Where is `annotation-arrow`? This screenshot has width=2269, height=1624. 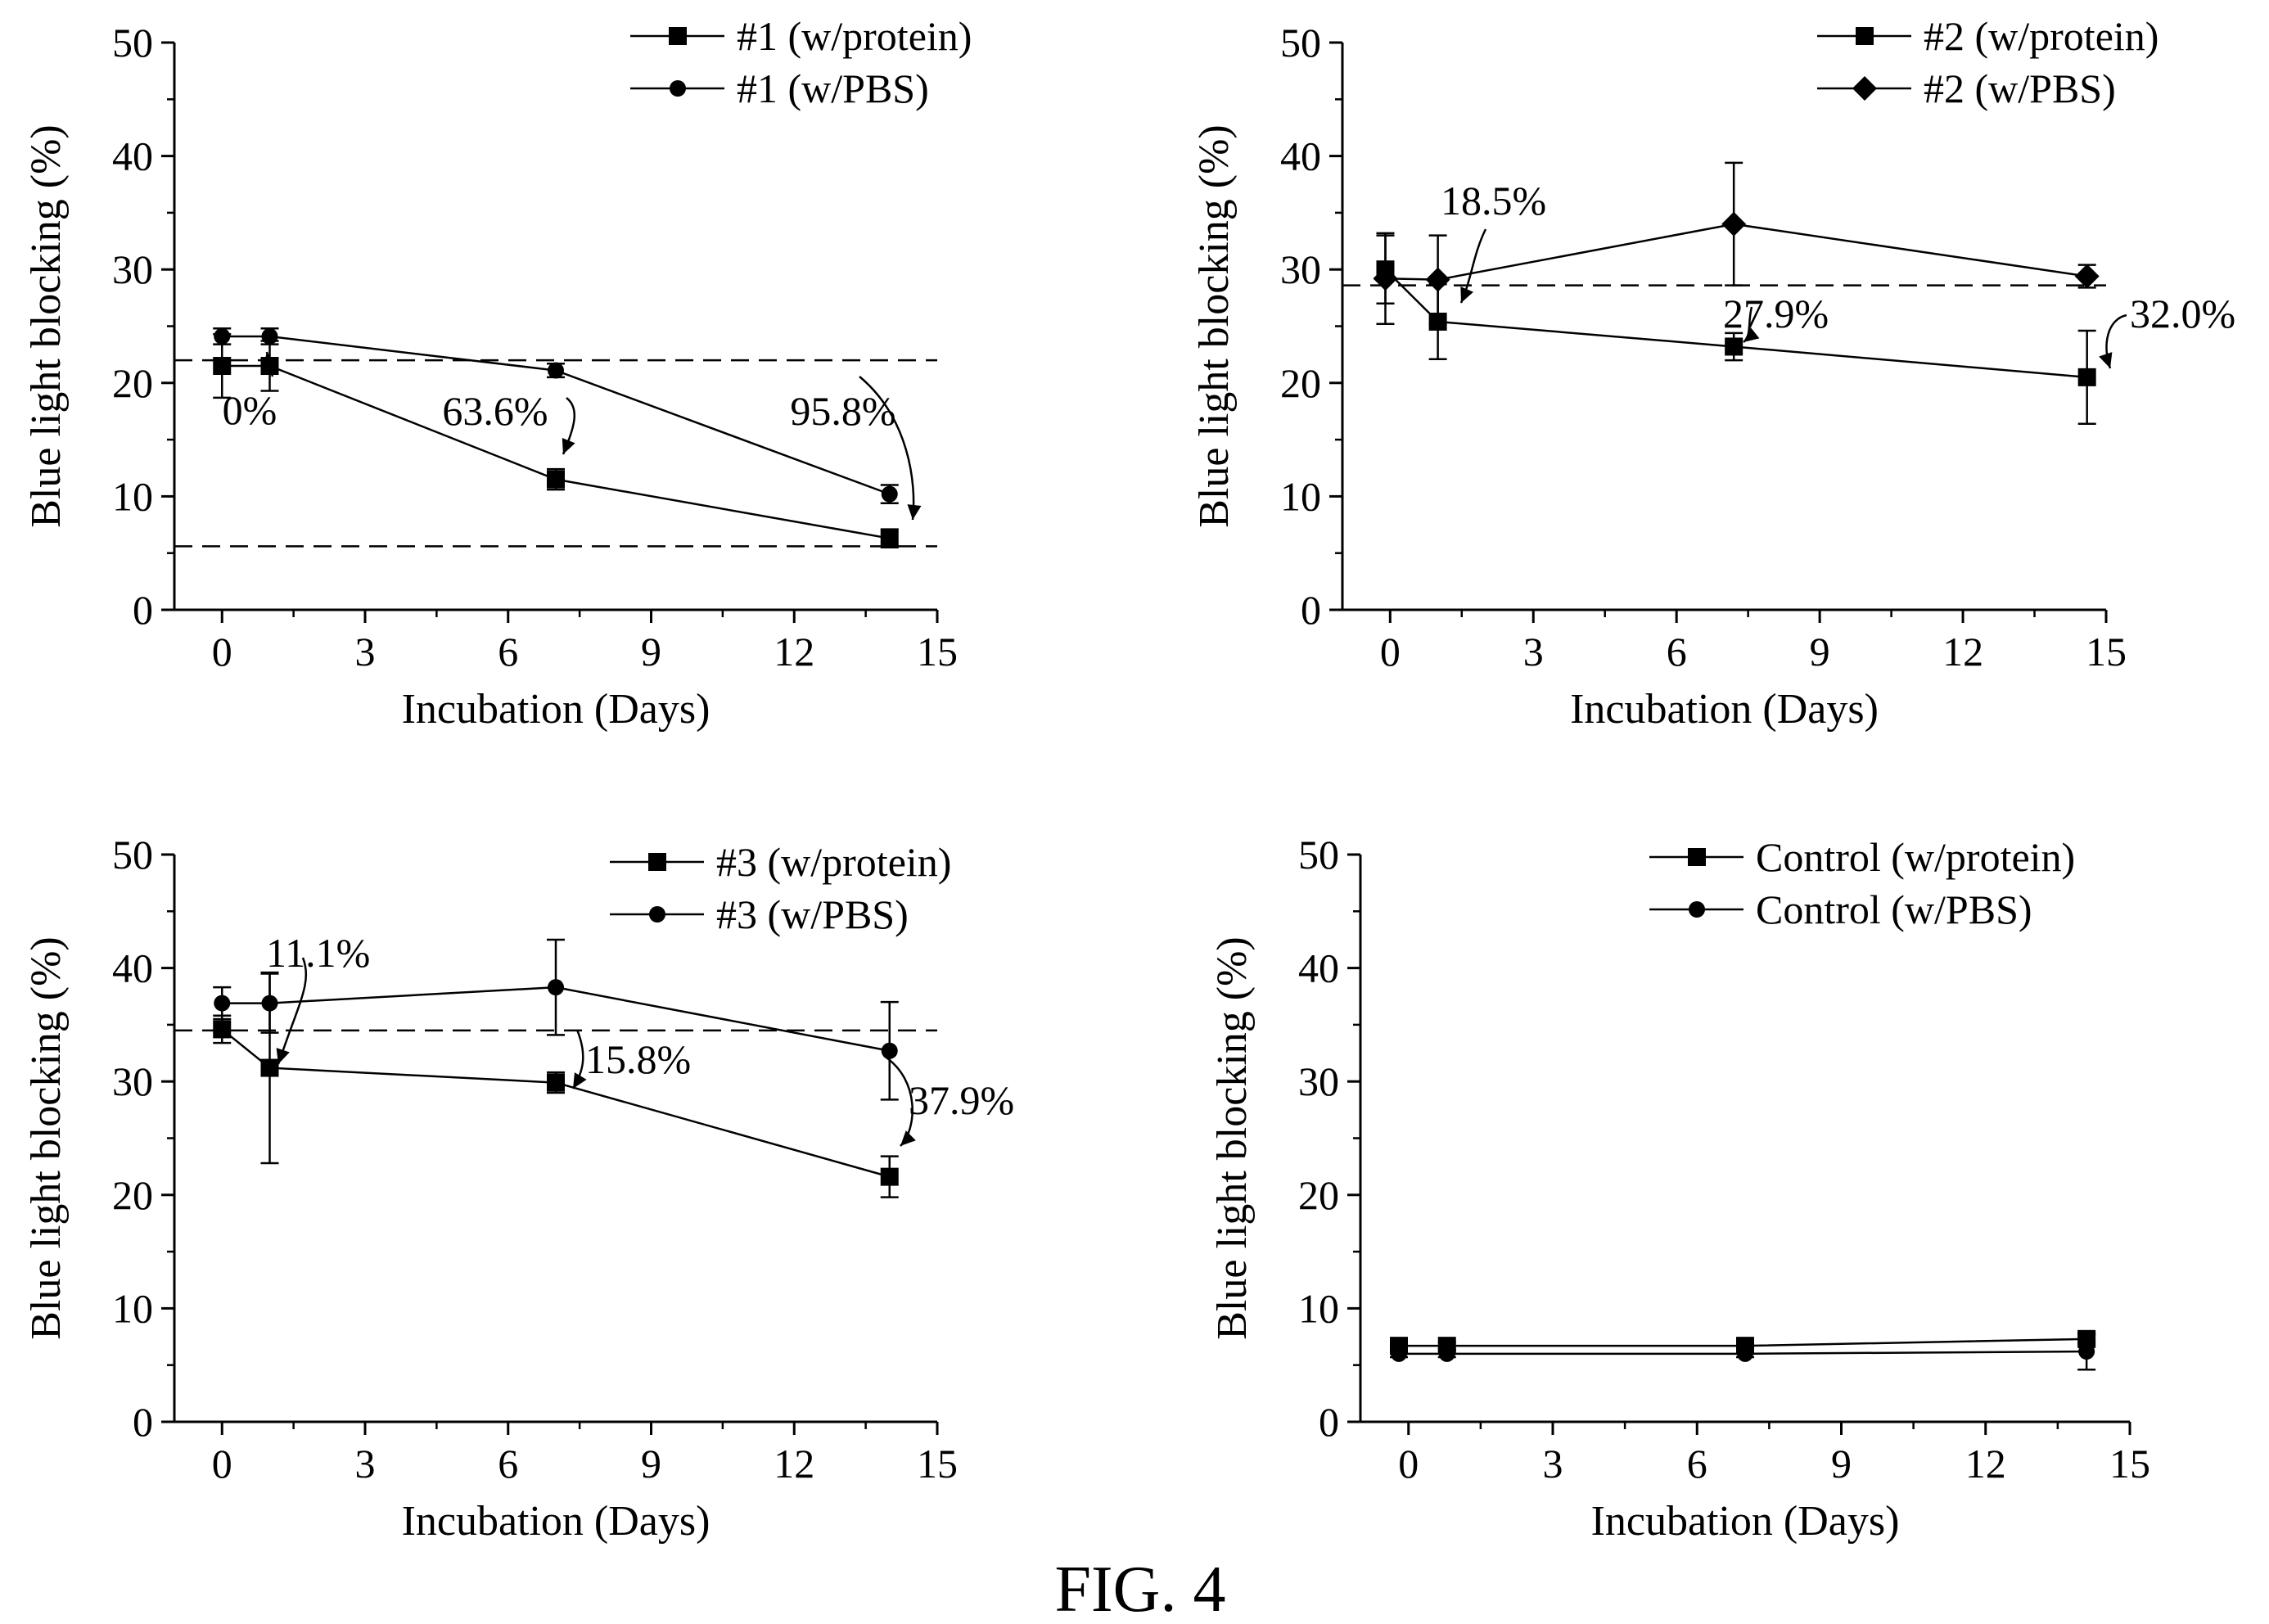
annotation-arrow is located at coordinates (292, 1011).